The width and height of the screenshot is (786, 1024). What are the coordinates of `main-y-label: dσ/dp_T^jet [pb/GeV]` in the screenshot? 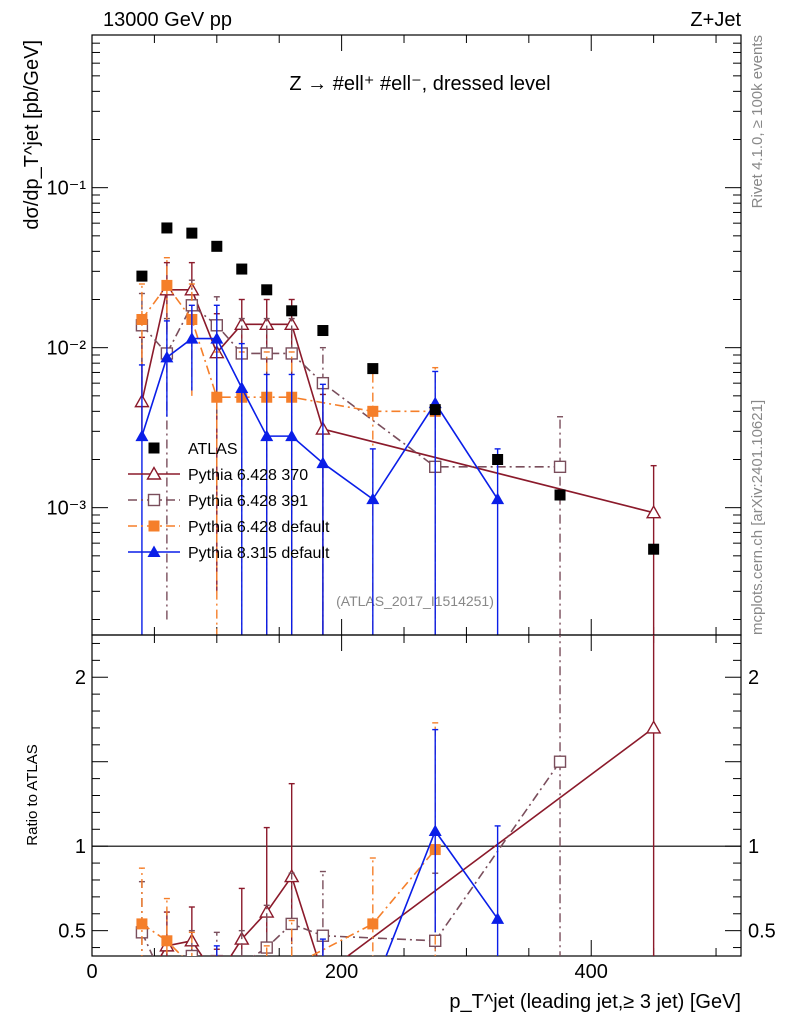 It's located at (32, 135).